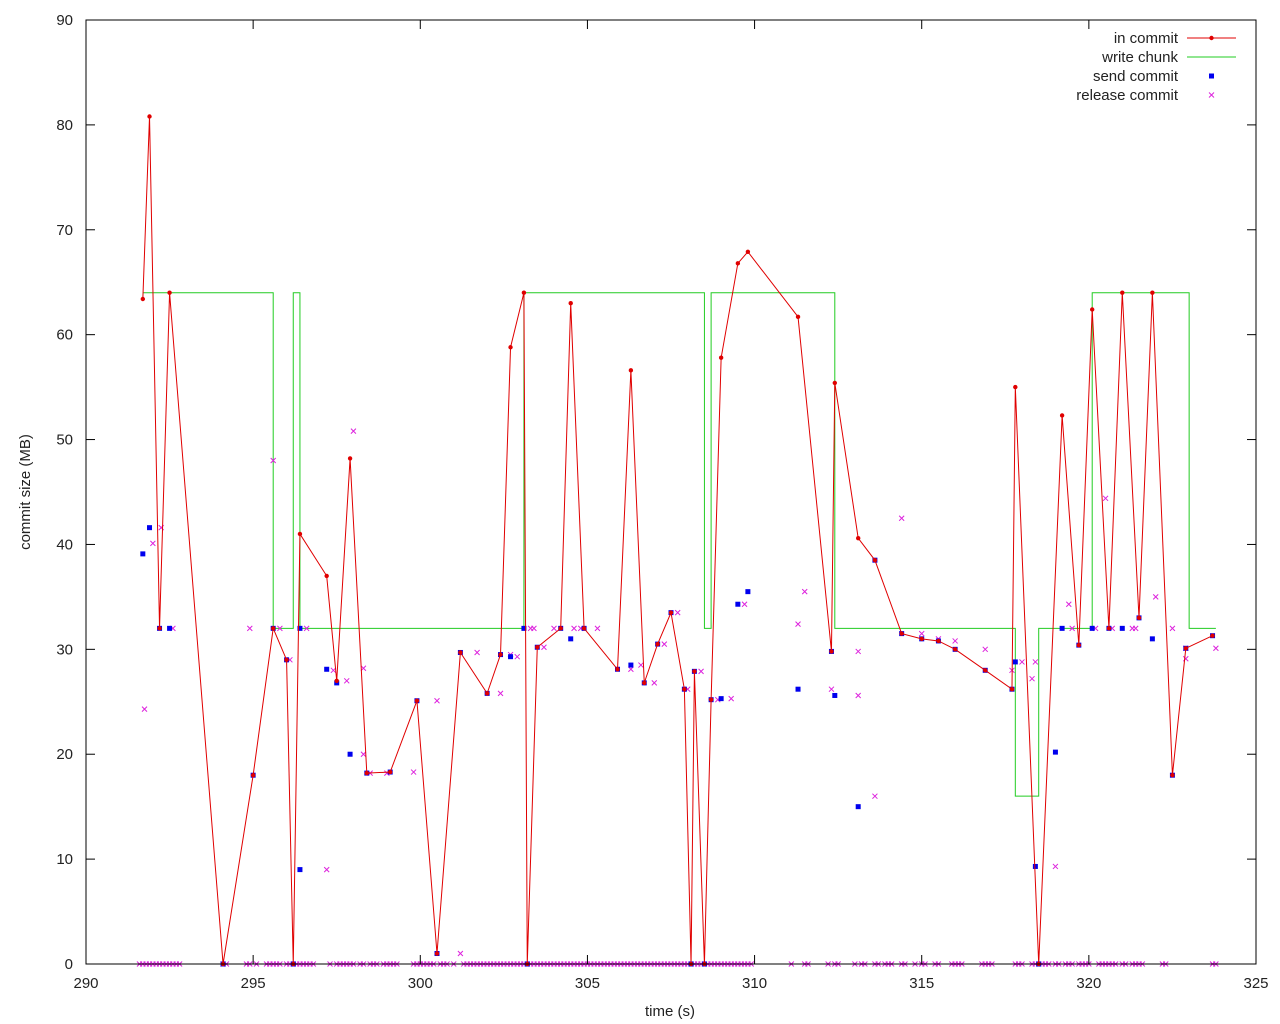 This screenshot has width=1280, height=1024. Describe the element at coordinates (1139, 57) in the screenshot. I see `legend-label: write chunk` at that location.